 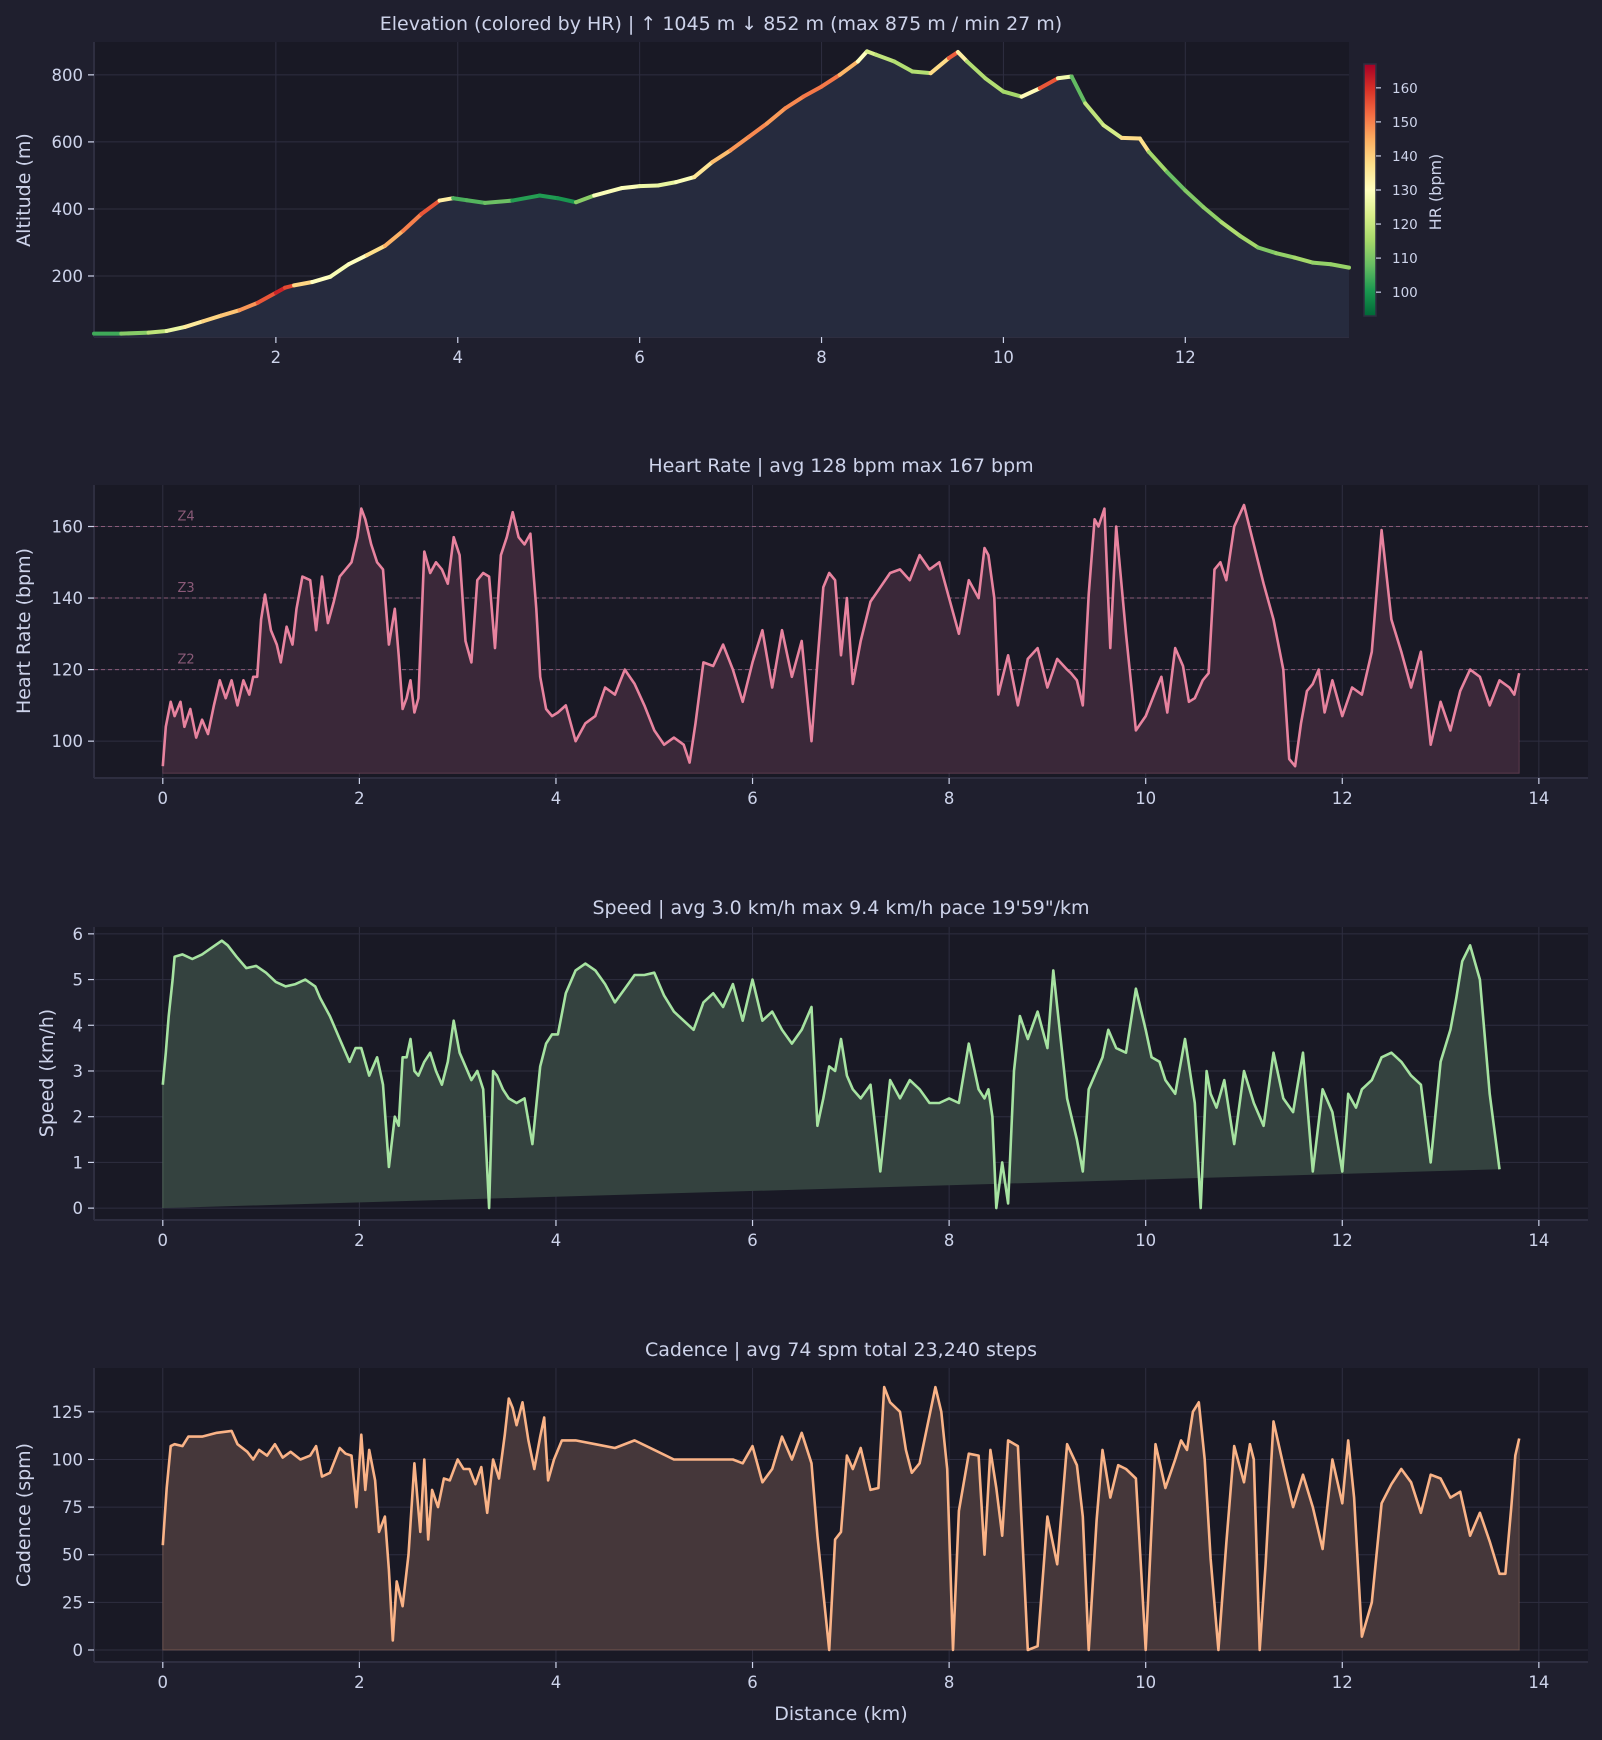 What do you see at coordinates (47, 1073) in the screenshot?
I see `speed-y-axis-label: Speed (km/h)` at bounding box center [47, 1073].